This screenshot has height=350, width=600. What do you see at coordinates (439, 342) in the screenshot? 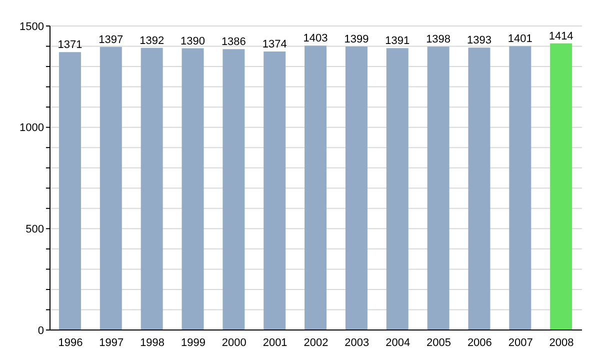
I see `x-tick-label: 2005` at bounding box center [439, 342].